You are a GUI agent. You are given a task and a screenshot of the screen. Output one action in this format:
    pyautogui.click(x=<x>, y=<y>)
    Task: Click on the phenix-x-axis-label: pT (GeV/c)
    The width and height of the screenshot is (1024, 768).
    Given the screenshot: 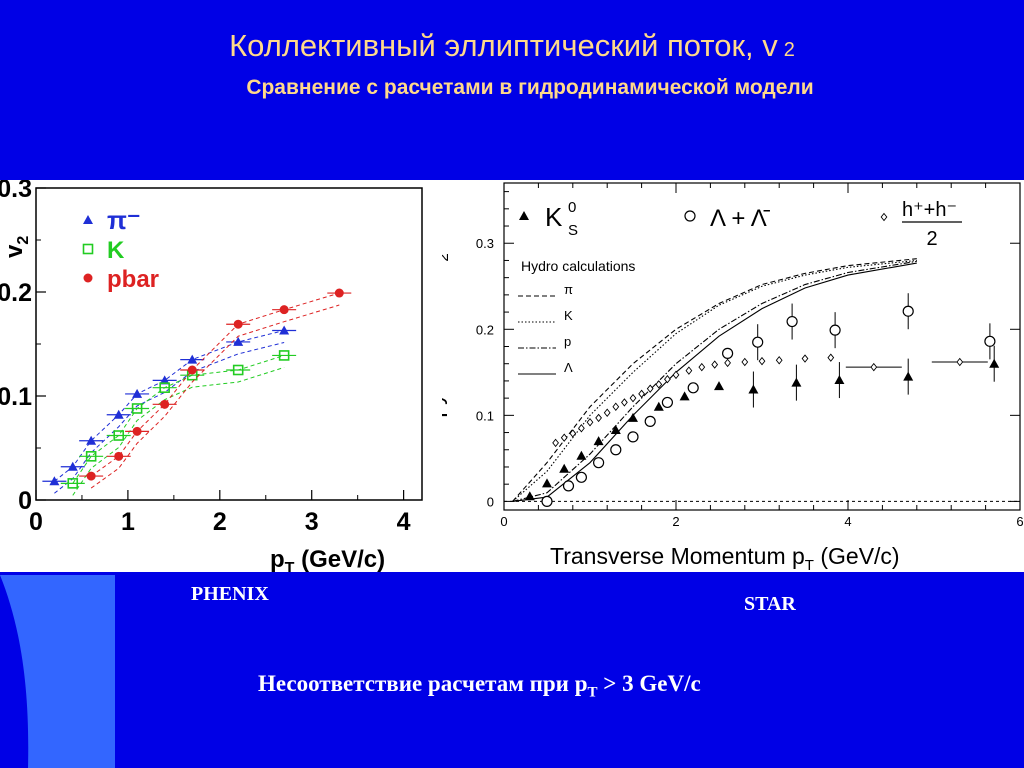 What is the action you would take?
    pyautogui.click(x=327, y=559)
    